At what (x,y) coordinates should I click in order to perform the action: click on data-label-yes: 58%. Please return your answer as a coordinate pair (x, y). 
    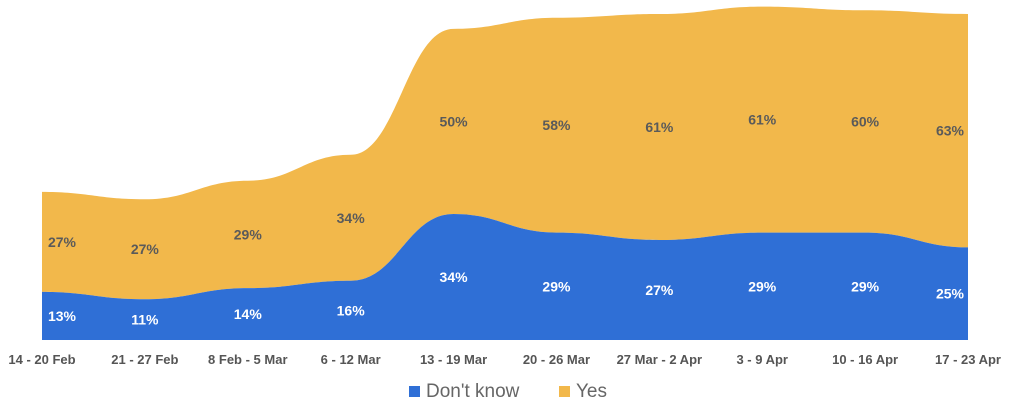
    Looking at the image, I should click on (556, 125).